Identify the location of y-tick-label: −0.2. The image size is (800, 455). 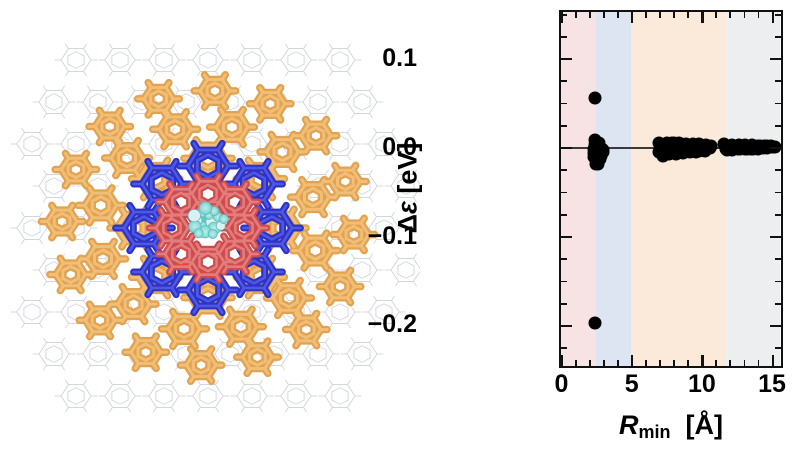
(392, 324).